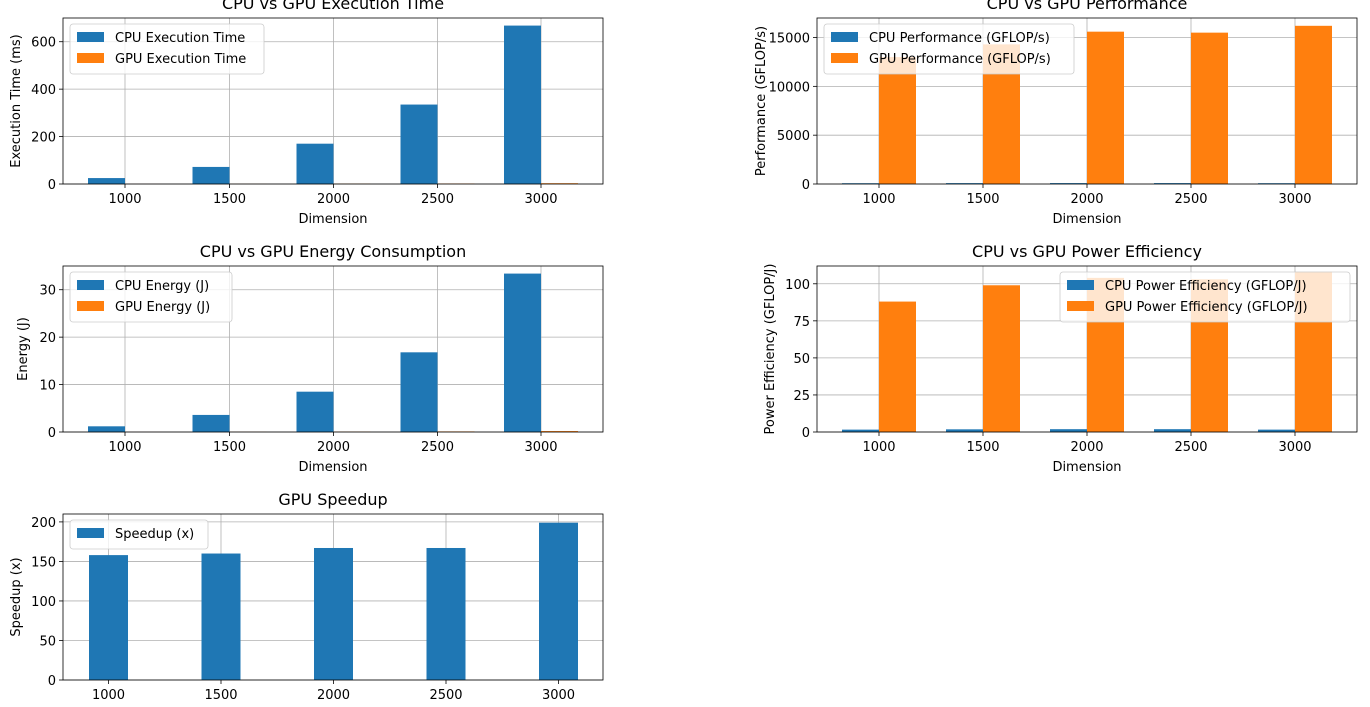 This screenshot has height=707, width=1370. I want to click on y-axis-label: Speedup (x), so click(16, 596).